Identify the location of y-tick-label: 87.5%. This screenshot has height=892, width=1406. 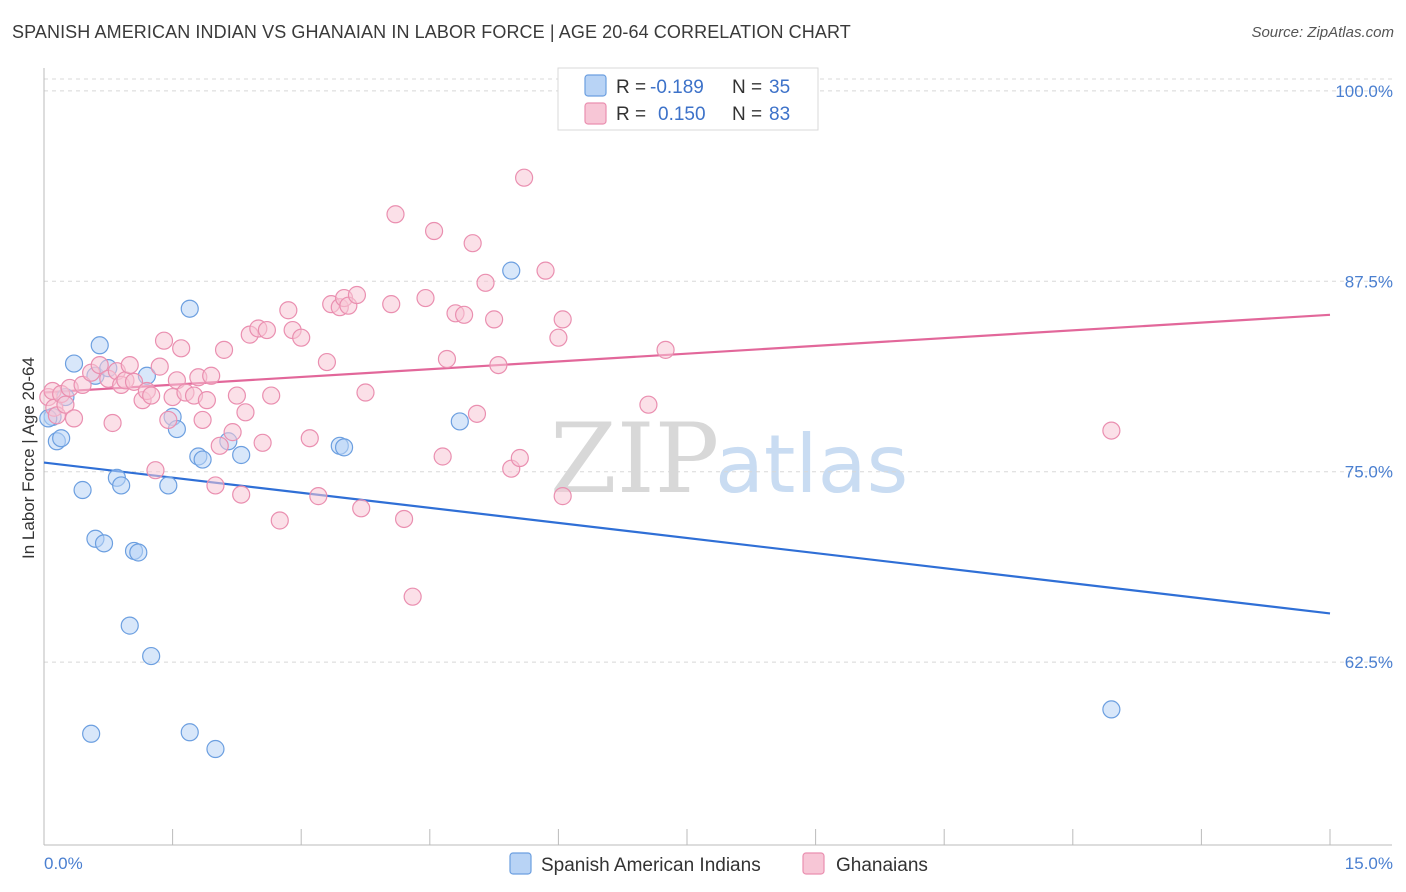
(1369, 281).